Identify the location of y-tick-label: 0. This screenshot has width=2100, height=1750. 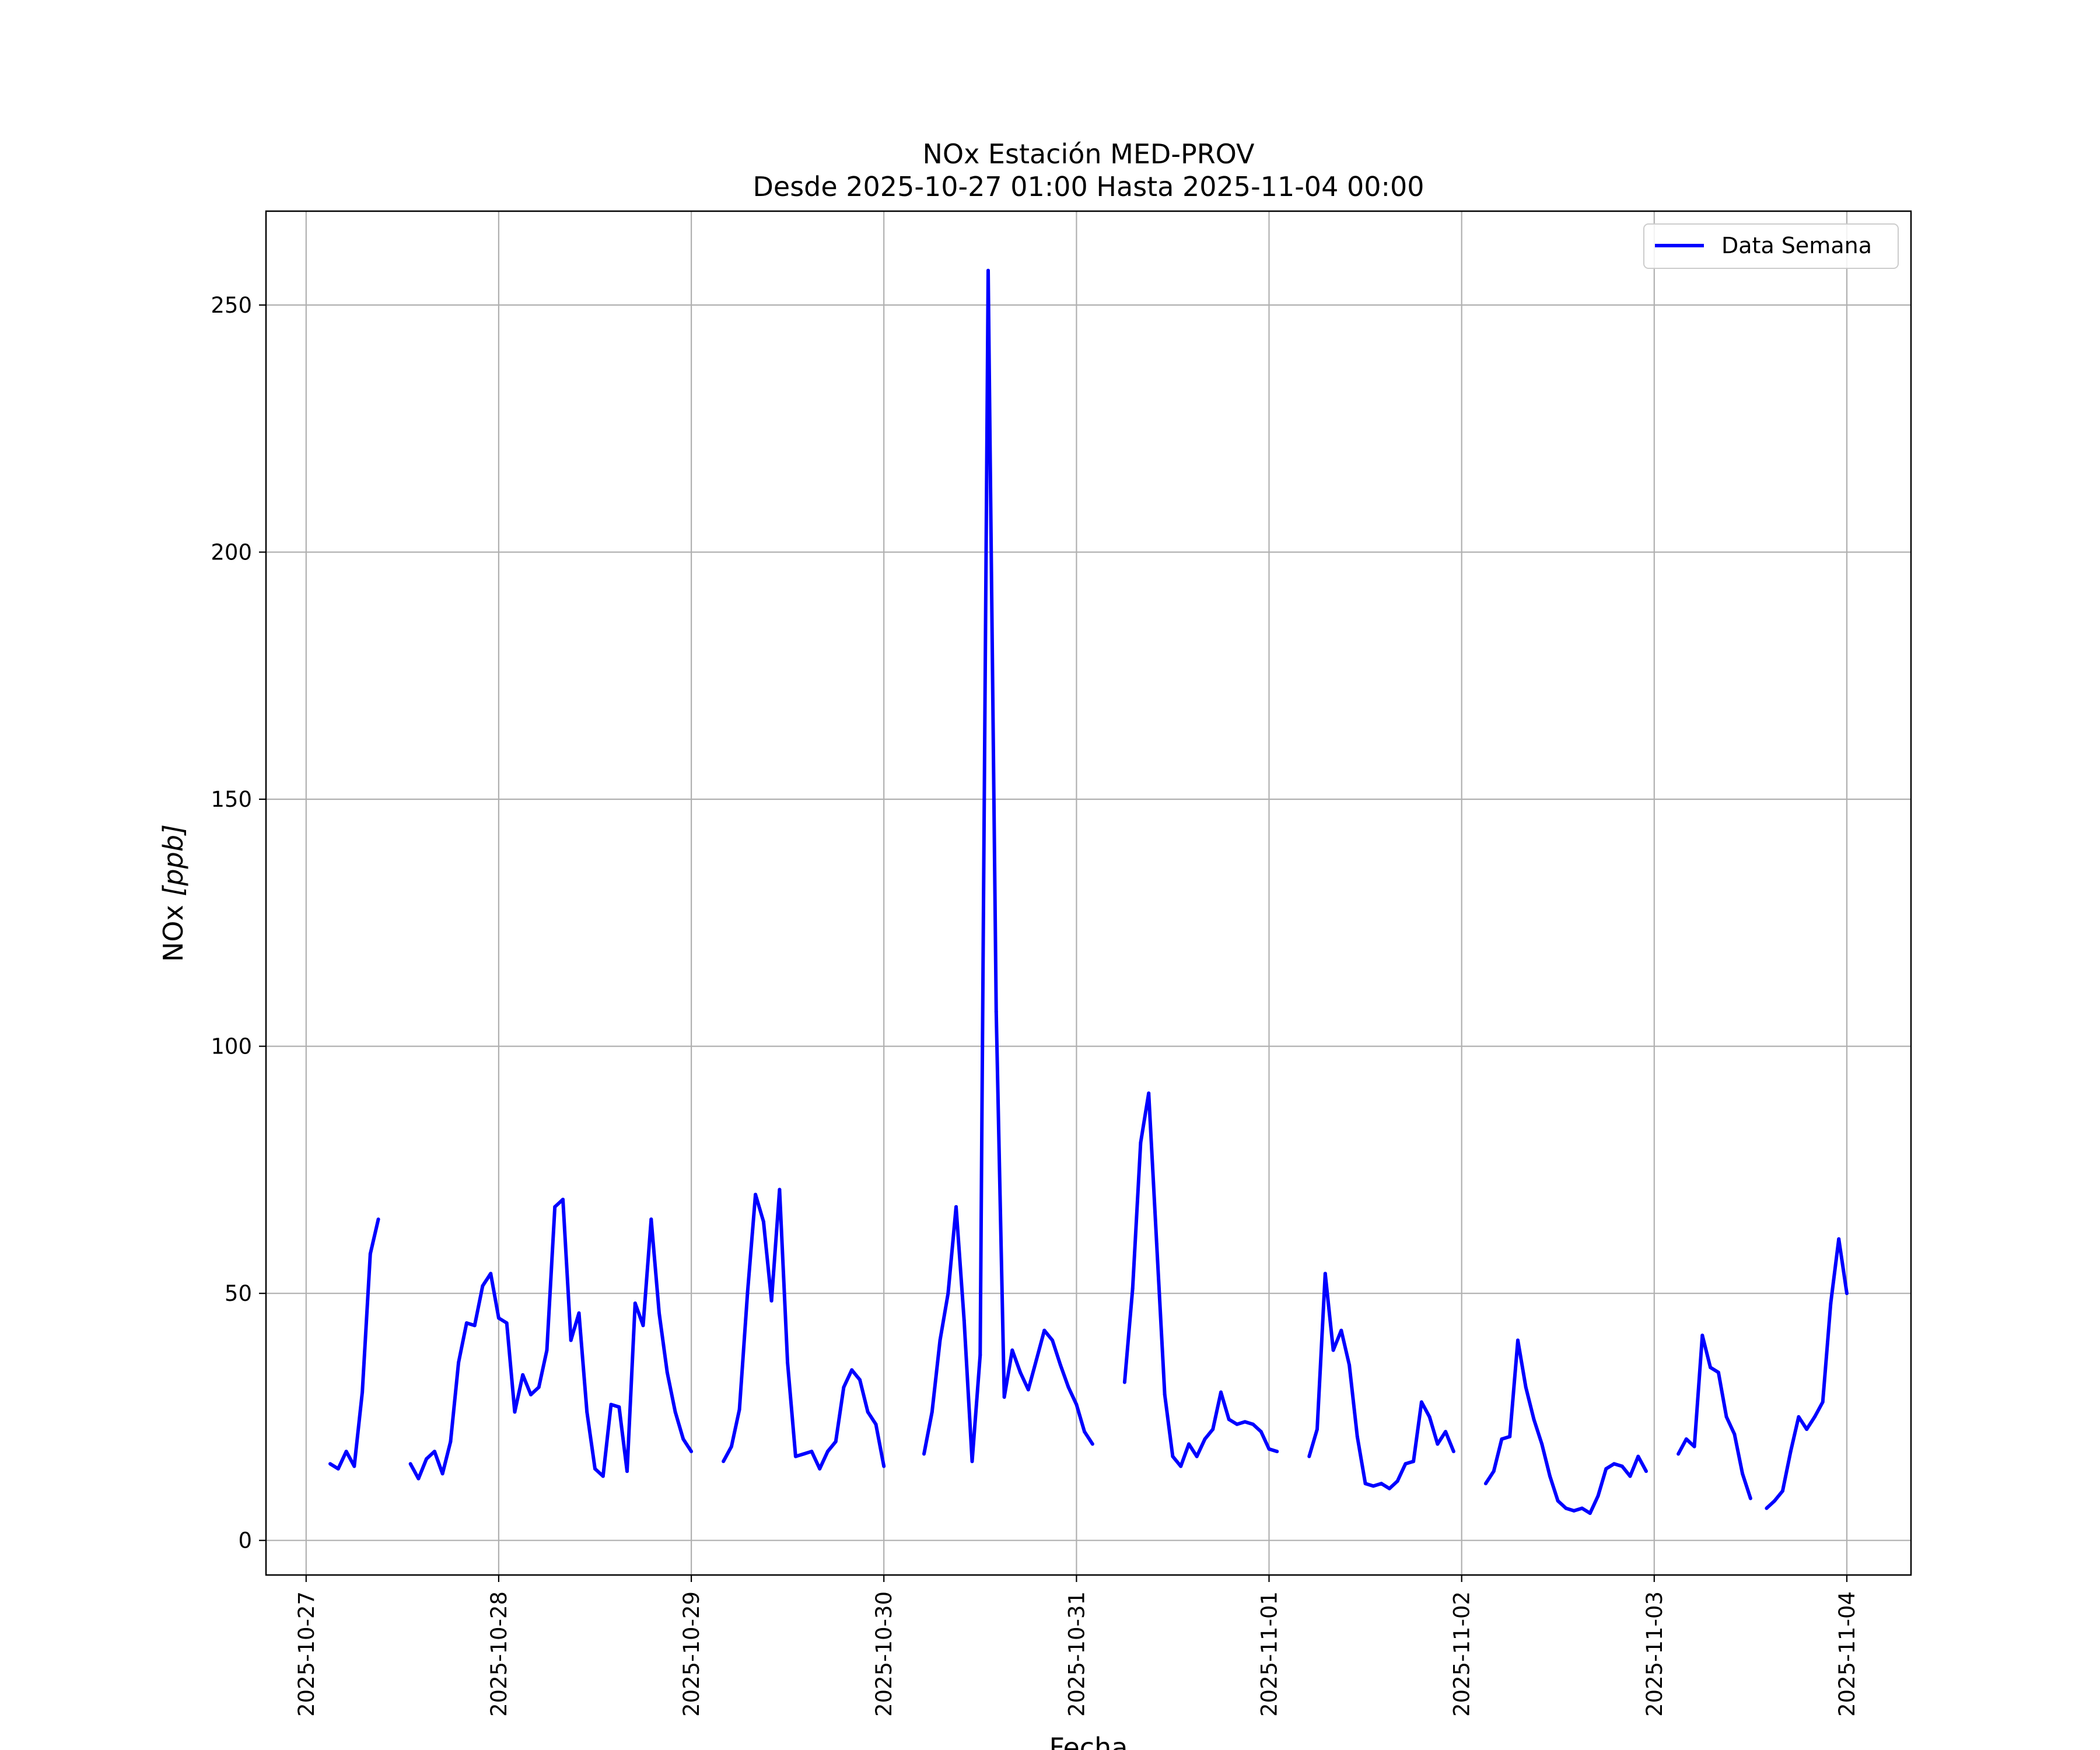
(245, 1540).